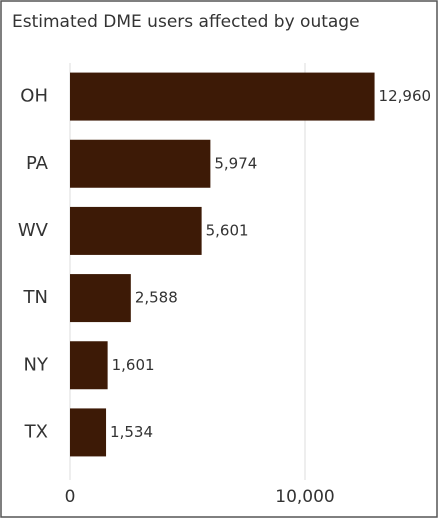 The image size is (438, 518). I want to click on value-label: 12,960, so click(405, 96).